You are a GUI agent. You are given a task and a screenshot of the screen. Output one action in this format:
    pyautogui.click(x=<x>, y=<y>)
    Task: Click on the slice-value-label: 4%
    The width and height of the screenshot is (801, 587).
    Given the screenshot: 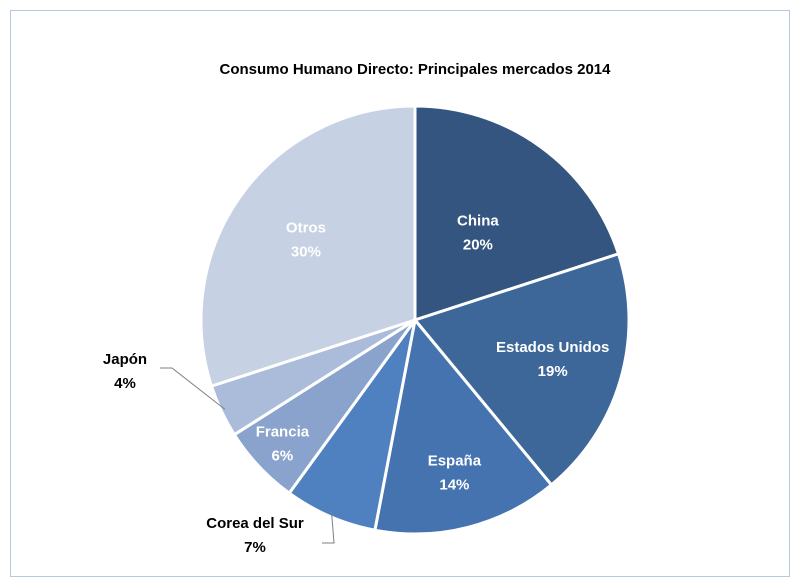 What is the action you would take?
    pyautogui.click(x=125, y=383)
    